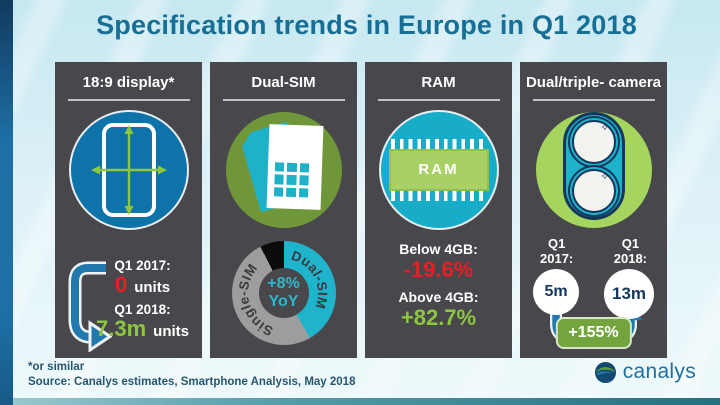  Describe the element at coordinates (593, 141) in the screenshot. I see `camera-lens-top-icon: ✧` at that location.